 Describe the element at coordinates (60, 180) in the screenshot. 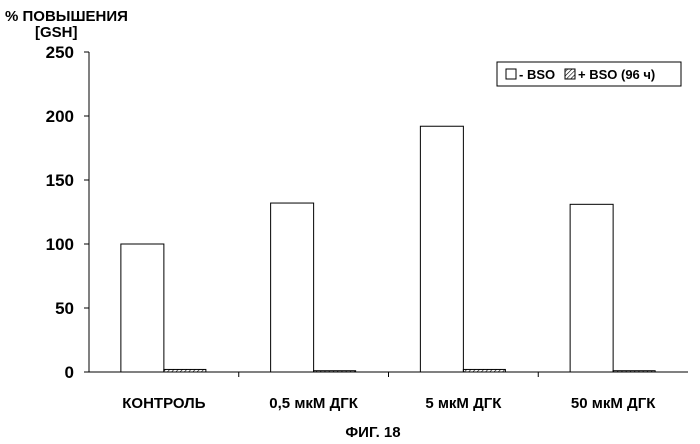

I see `y-tick-label: 150` at that location.